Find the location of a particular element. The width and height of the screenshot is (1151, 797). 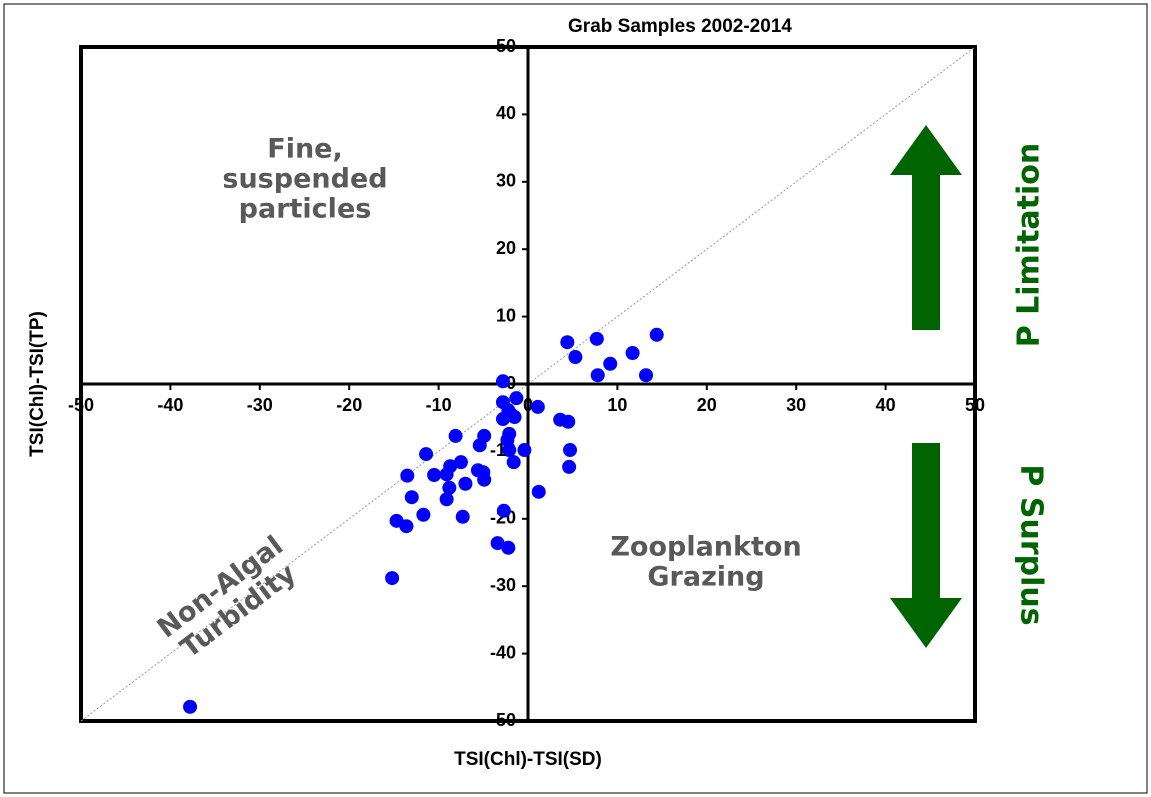

y-tick-label: -50 is located at coordinates (503, 720).